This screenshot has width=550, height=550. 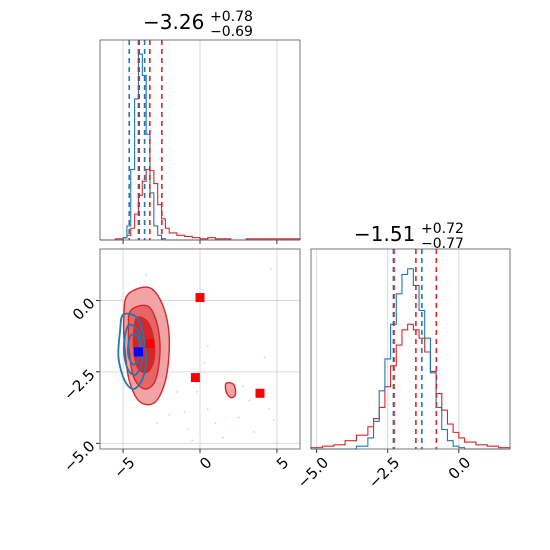 What do you see at coordinates (230, 390) in the screenshot?
I see `joint-red-contour-island` at bounding box center [230, 390].